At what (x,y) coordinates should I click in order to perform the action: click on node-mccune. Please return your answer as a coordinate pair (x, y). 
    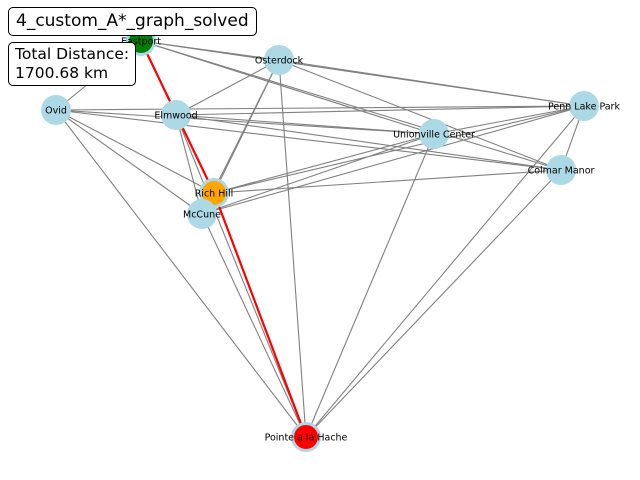
    Looking at the image, I should click on (202, 214).